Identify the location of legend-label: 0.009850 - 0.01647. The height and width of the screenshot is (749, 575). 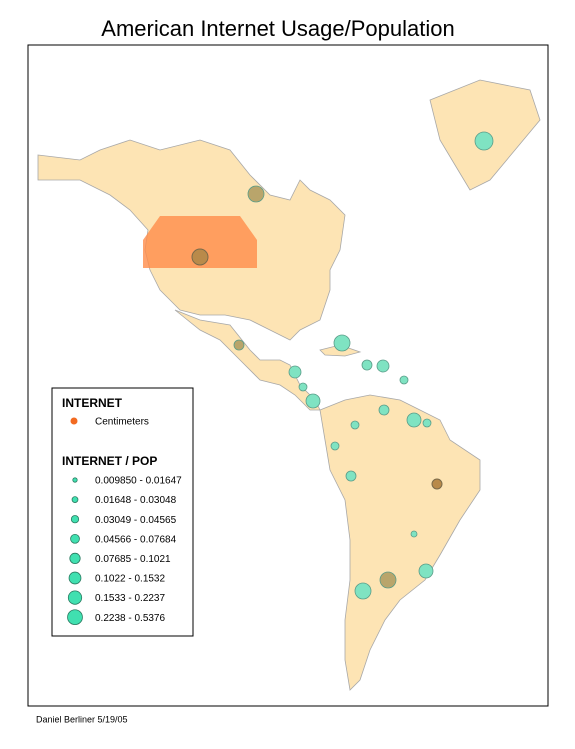
(138, 481).